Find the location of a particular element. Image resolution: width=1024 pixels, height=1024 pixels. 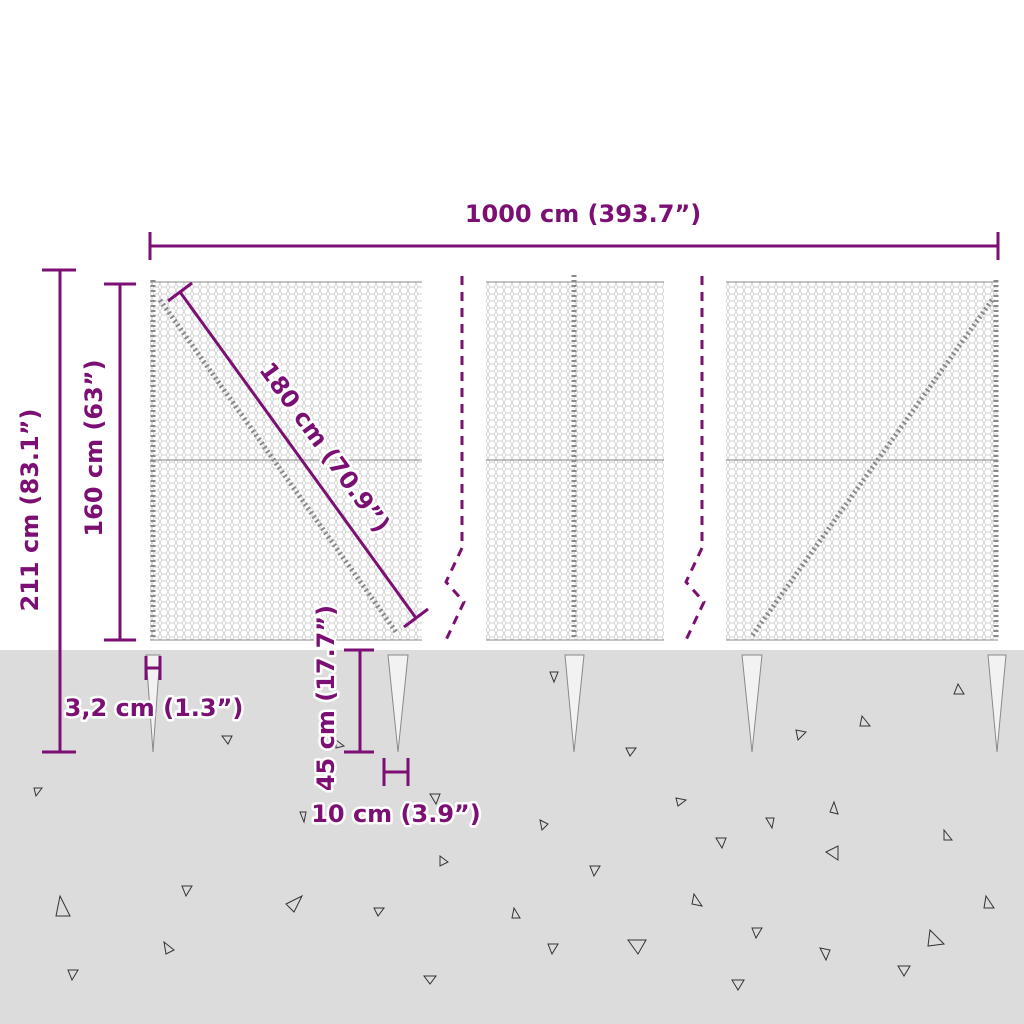

total-height-label: 211 cm (83.1”) is located at coordinates (30, 510).